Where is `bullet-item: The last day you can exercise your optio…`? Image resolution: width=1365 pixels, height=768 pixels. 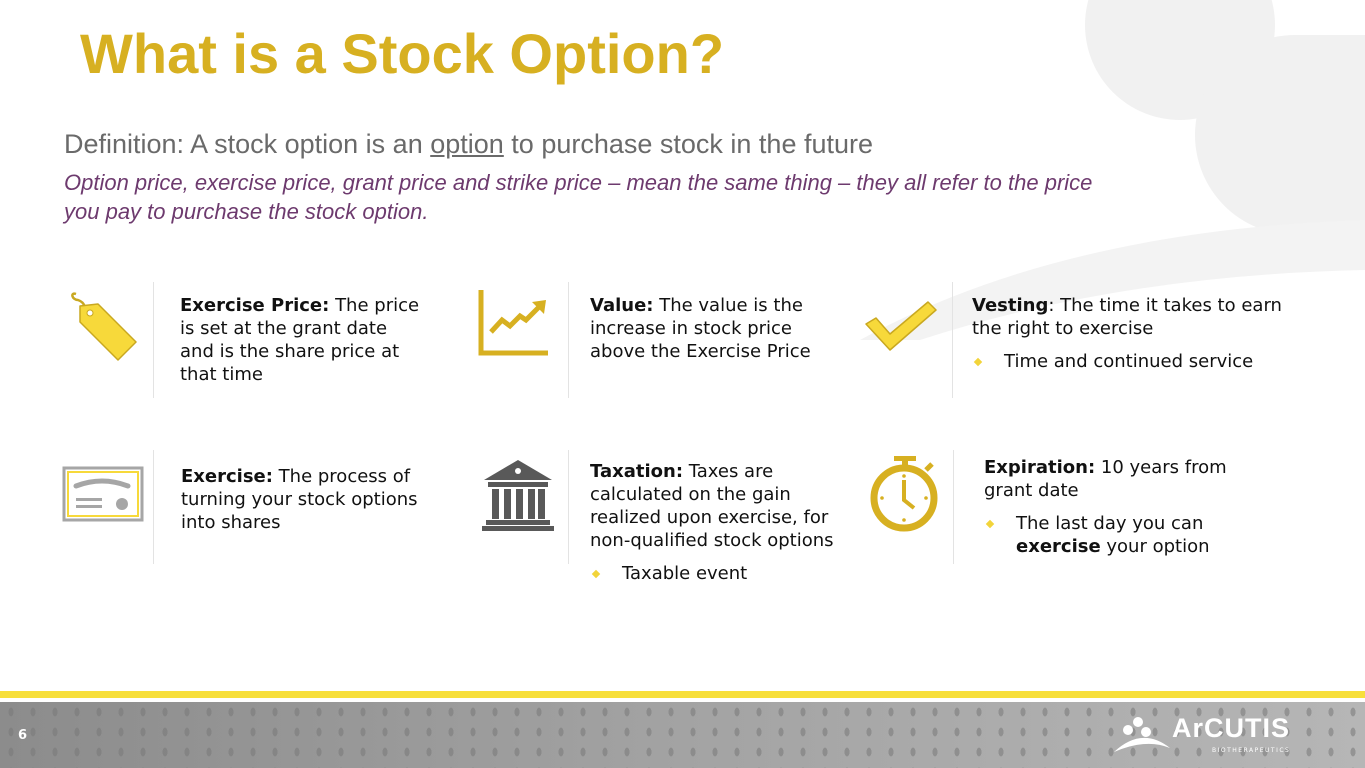 bullet-item: The last day you can exercise your optio… is located at coordinates (1114, 535).